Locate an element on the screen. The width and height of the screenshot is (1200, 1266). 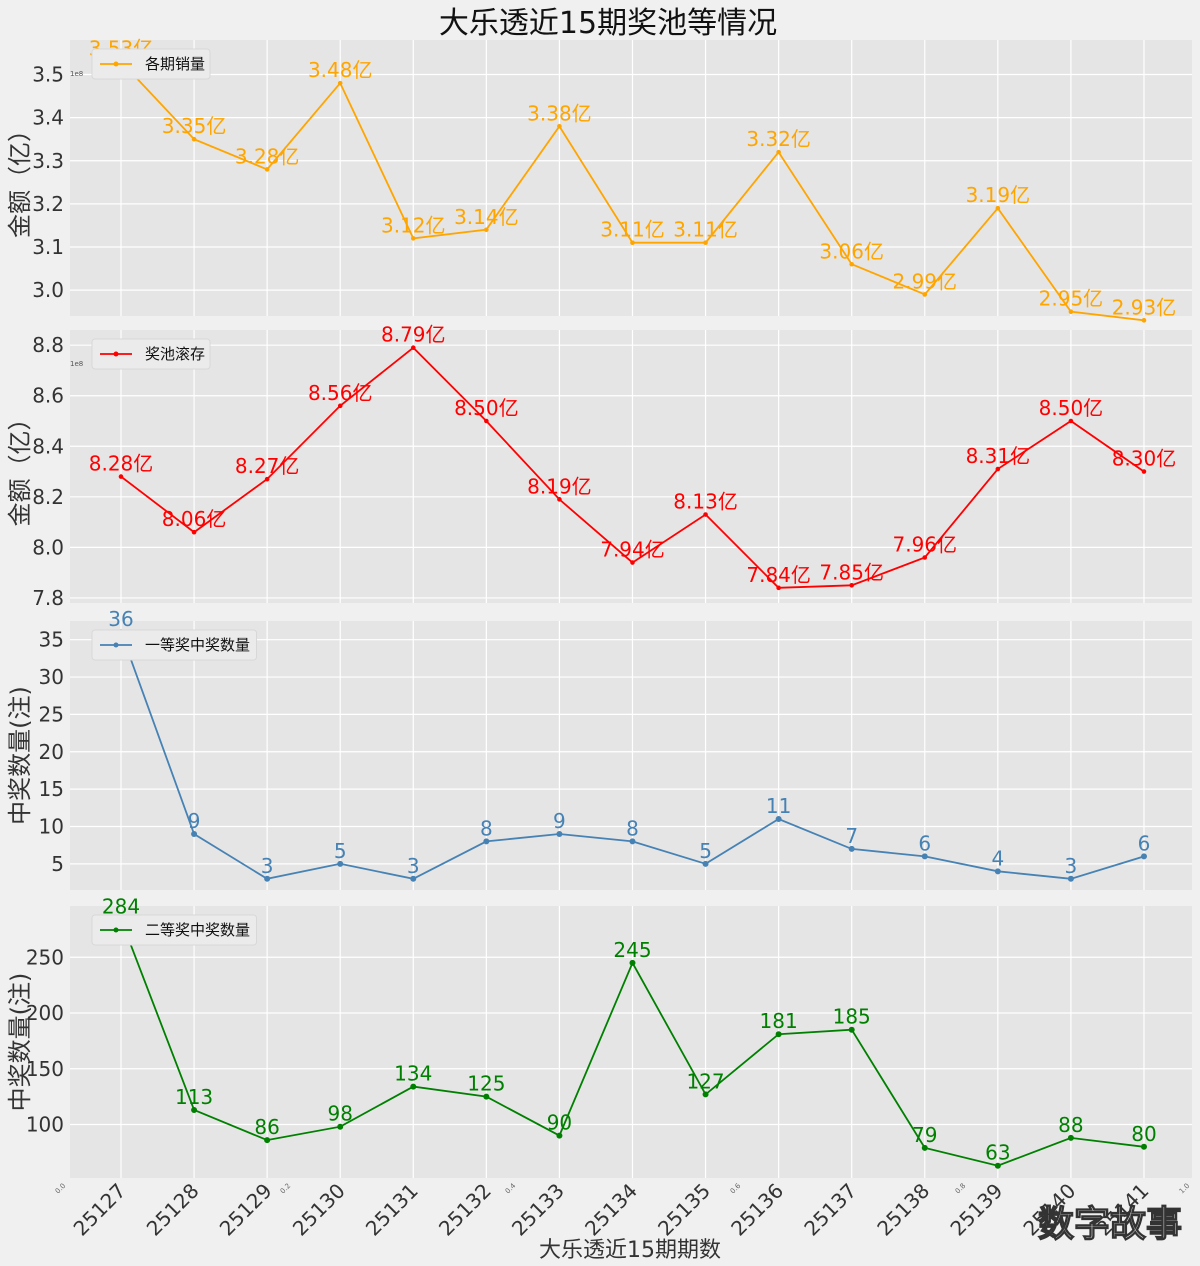
y-tick-label: 3.0 is located at coordinates (48, 290).